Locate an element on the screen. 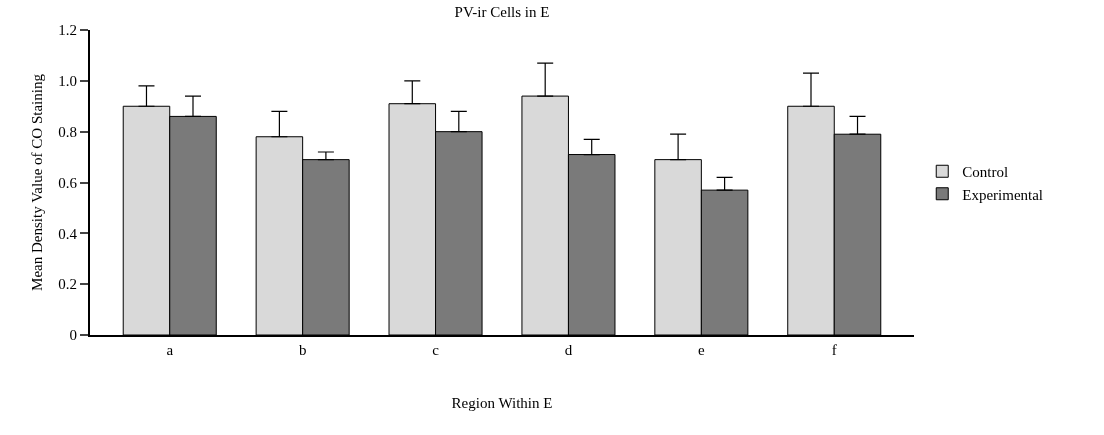 Image resolution: width=1104 pixels, height=435 pixels. y-tick-label: 0.8 is located at coordinates (67, 131).